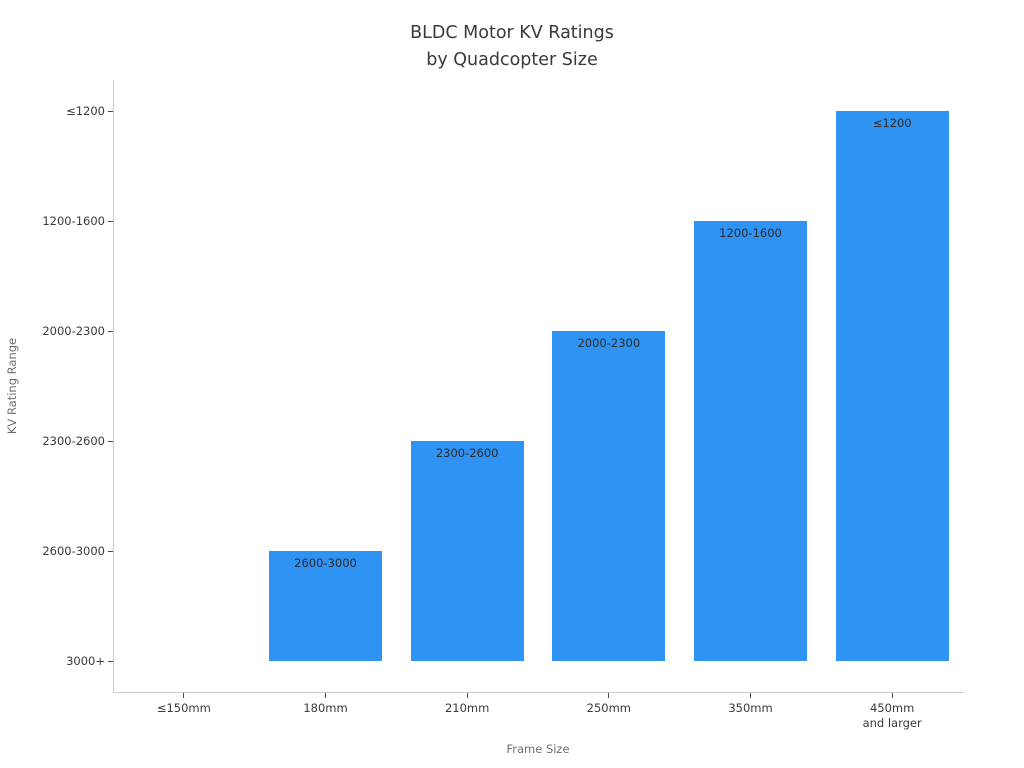  I want to click on bar: 2000-2300, so click(609, 496).